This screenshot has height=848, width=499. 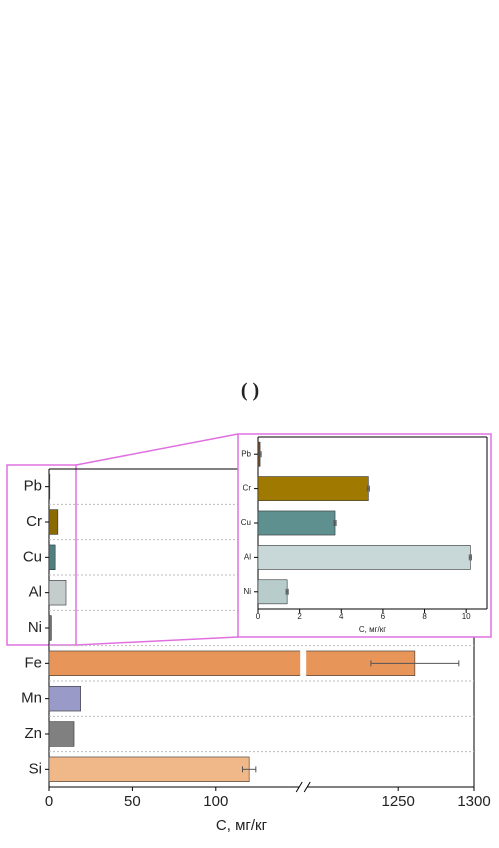 I want to click on x-tick-label: 1250, so click(x=397, y=801).